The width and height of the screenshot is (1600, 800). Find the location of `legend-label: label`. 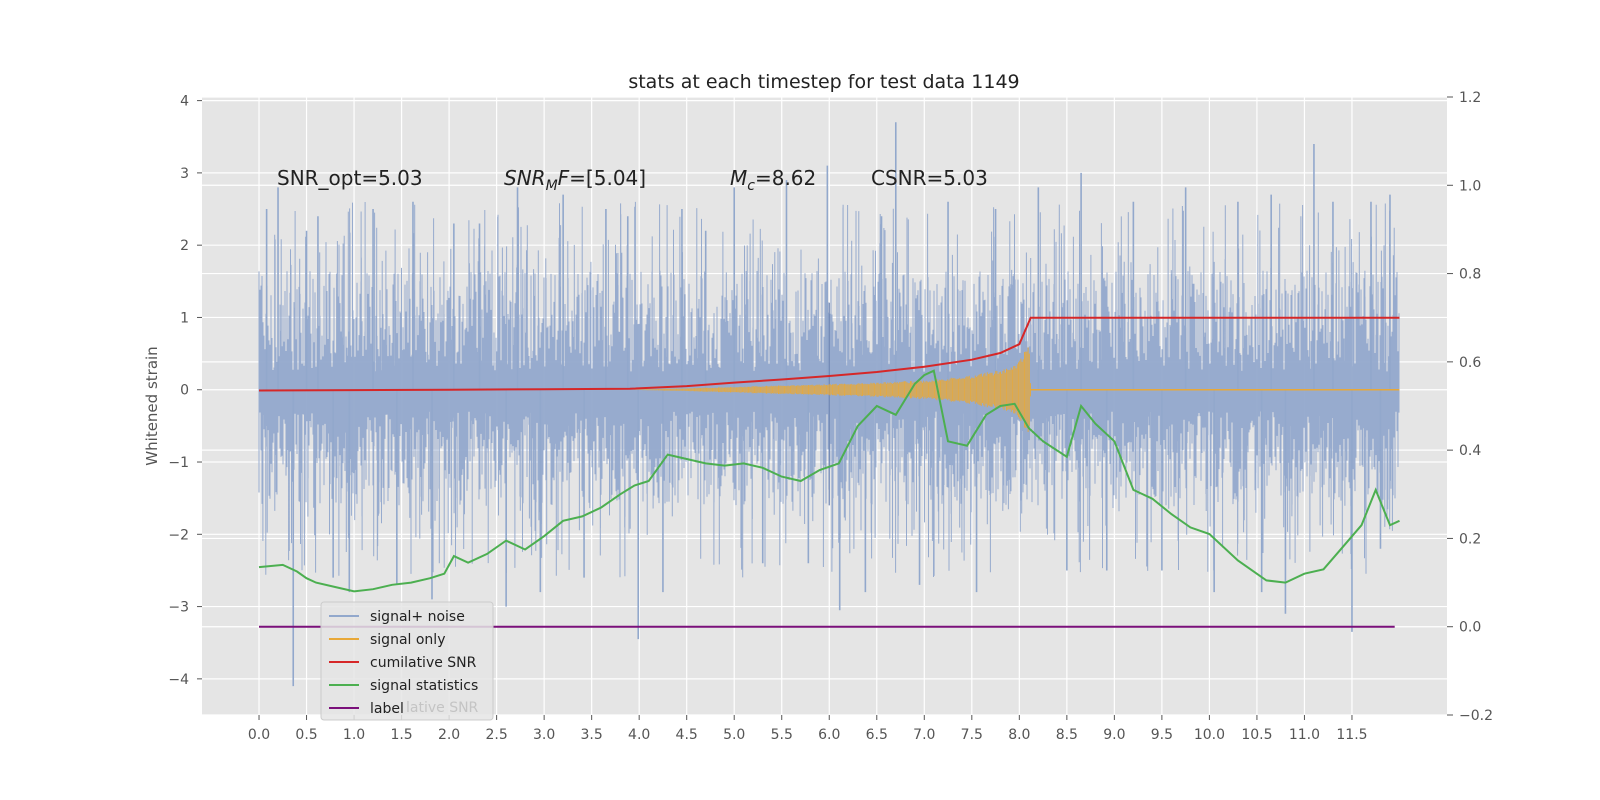

legend-label: label is located at coordinates (387, 709).